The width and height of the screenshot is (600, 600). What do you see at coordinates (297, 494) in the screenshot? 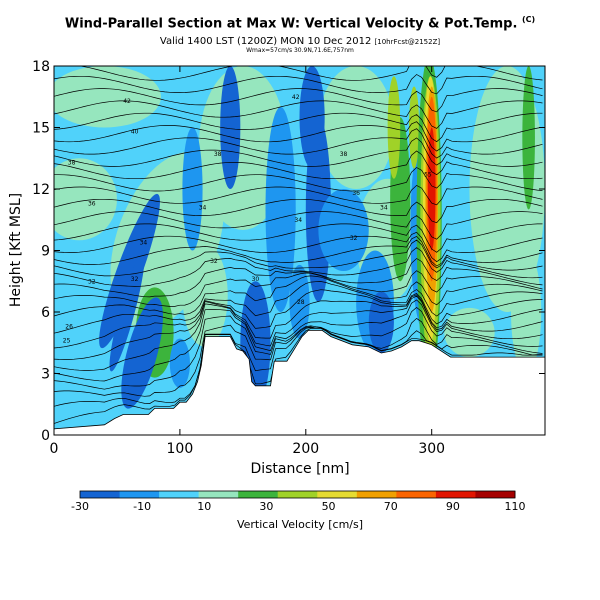
I see `colorbar-frame` at bounding box center [297, 494].